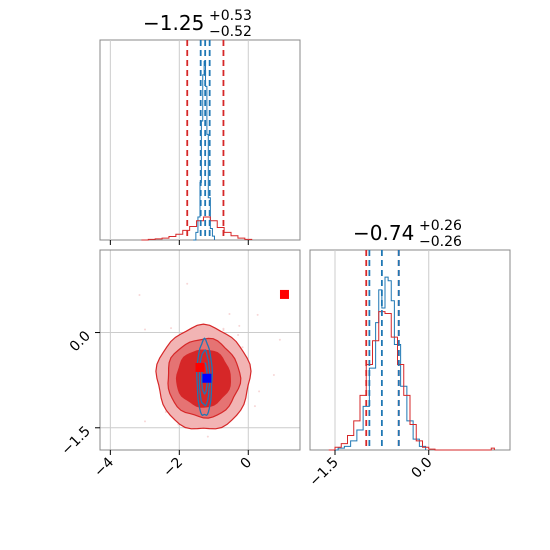  What do you see at coordinates (383, 233) in the screenshot?
I see `panel-title: −0.74` at bounding box center [383, 233].